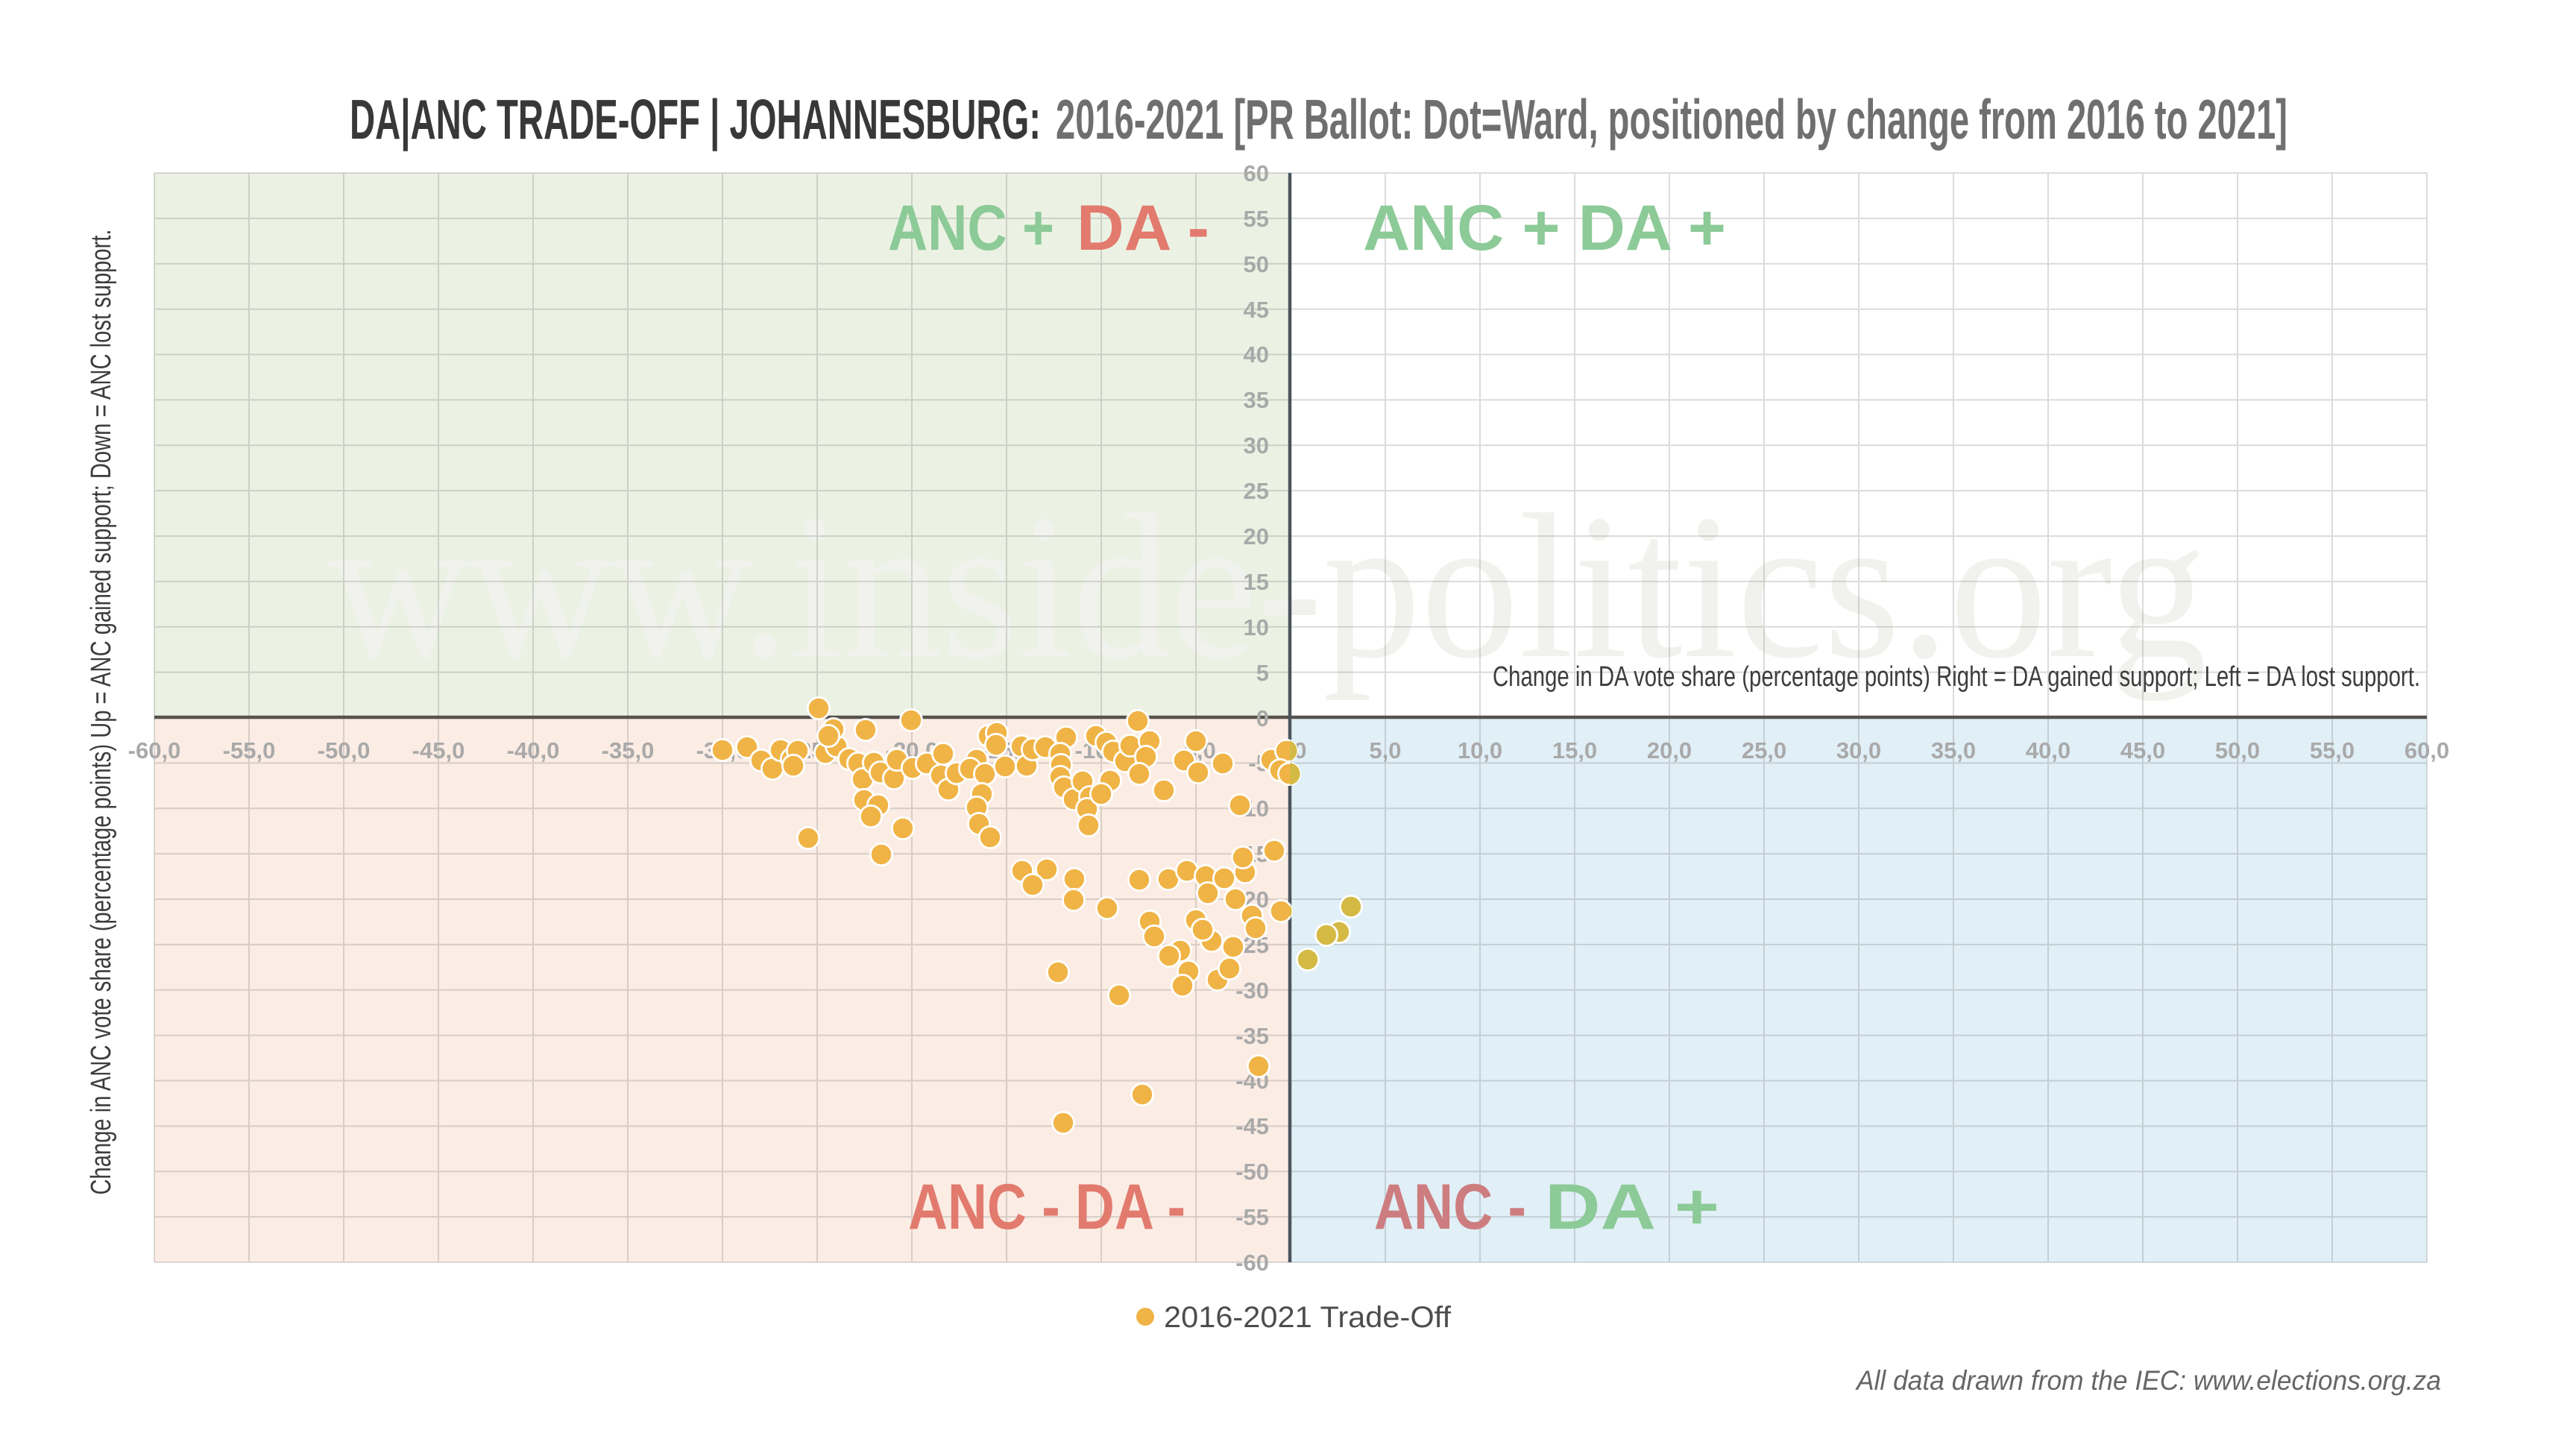 Image resolution: width=2576 pixels, height=1436 pixels. What do you see at coordinates (1256, 582) in the screenshot?
I see `svg-text: 15` at bounding box center [1256, 582].